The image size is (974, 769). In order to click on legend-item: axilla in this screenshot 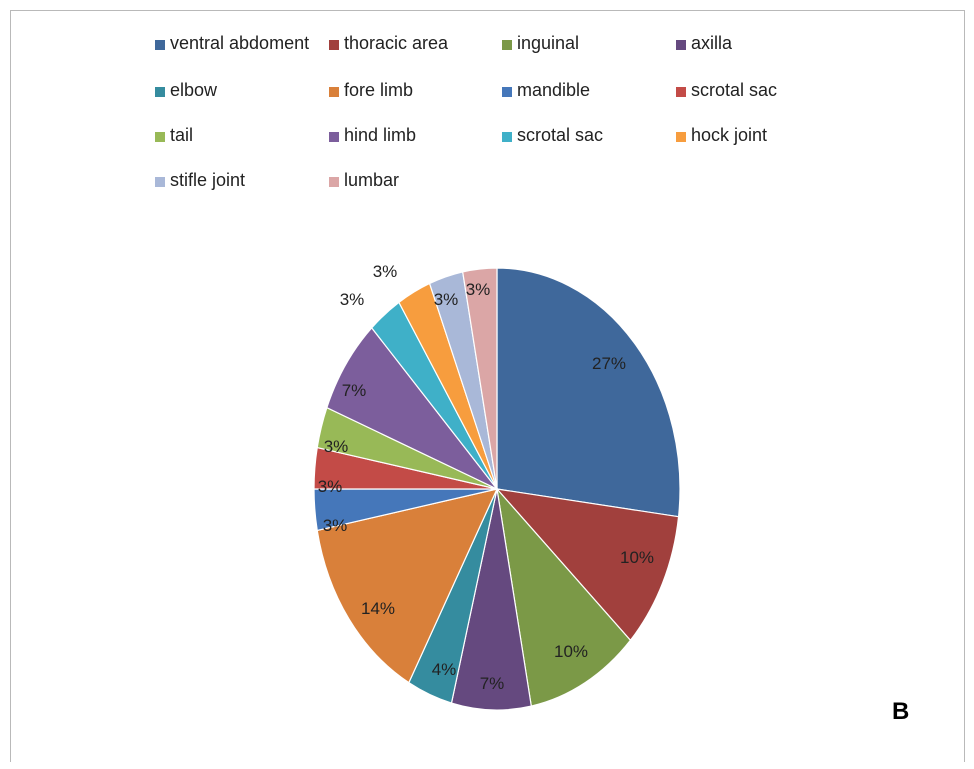, I will do `click(704, 43)`.